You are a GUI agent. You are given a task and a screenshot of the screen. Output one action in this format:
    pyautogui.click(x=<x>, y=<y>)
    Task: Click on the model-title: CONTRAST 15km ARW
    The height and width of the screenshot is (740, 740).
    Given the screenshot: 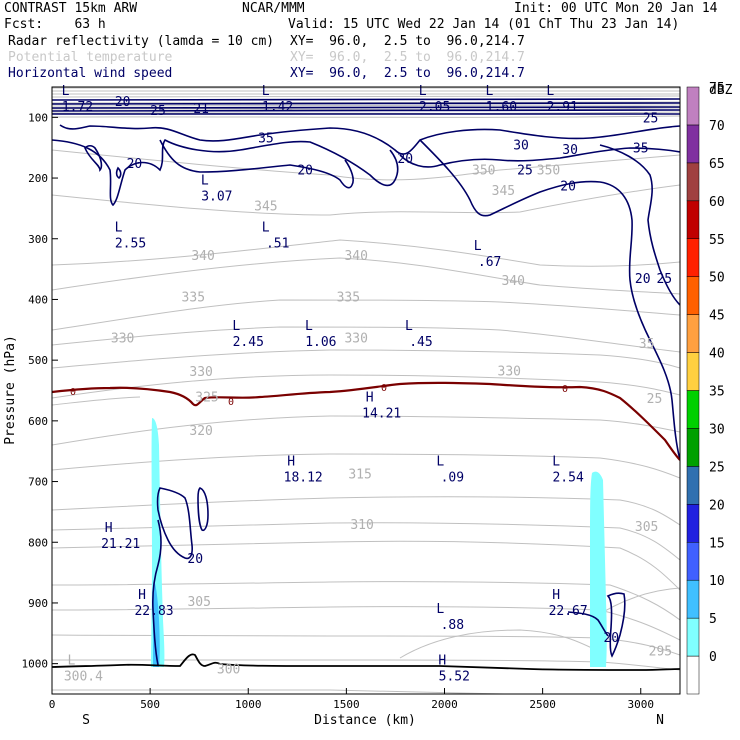 What is the action you would take?
    pyautogui.click(x=71, y=8)
    